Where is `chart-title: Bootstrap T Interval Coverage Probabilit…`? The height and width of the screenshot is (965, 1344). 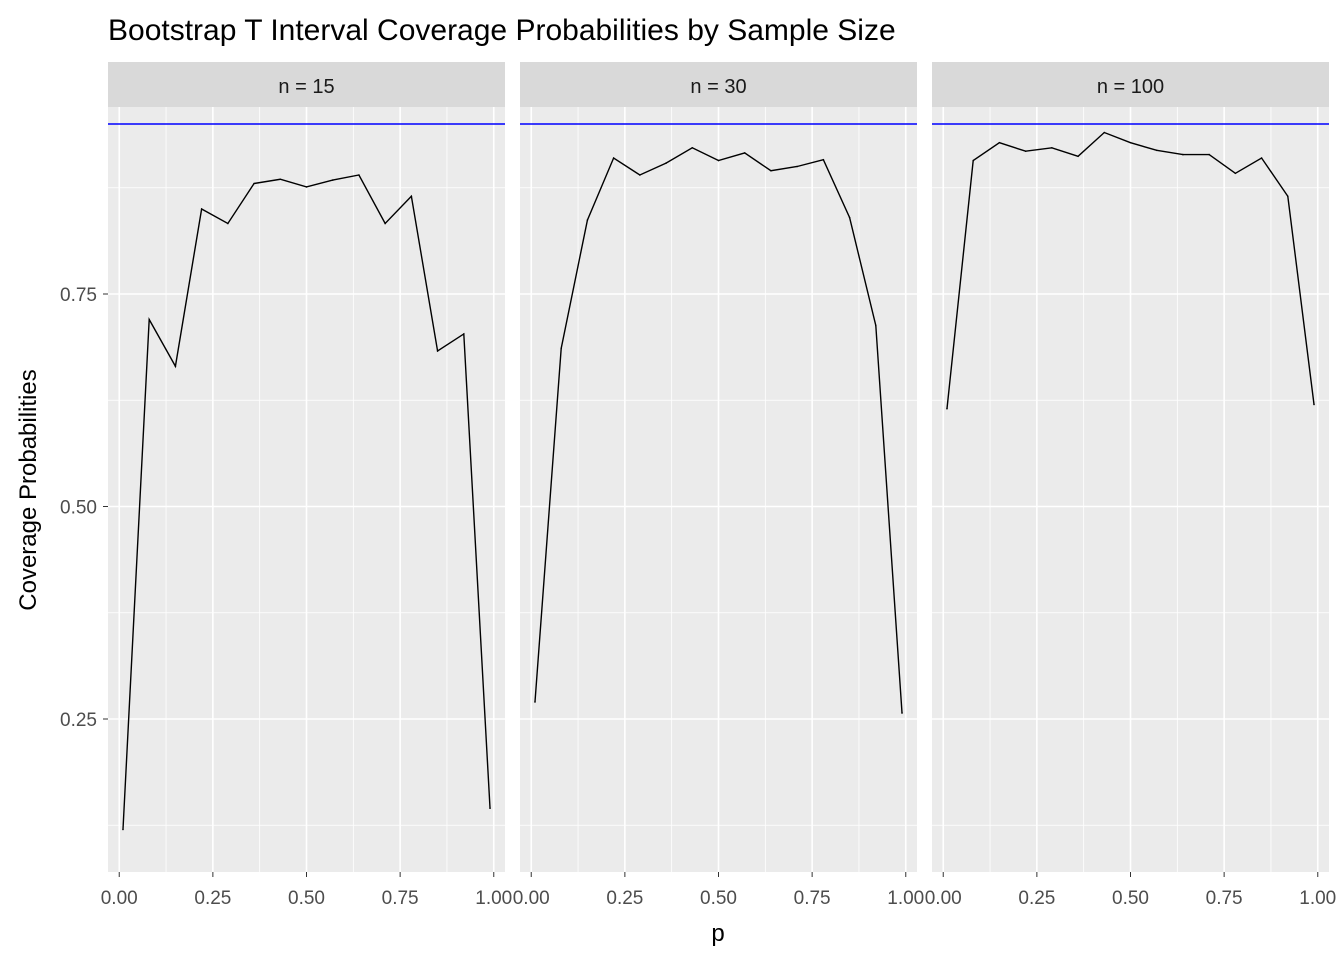
chart-title: Bootstrap T Interval Coverage Probabilit… is located at coordinates (502, 30).